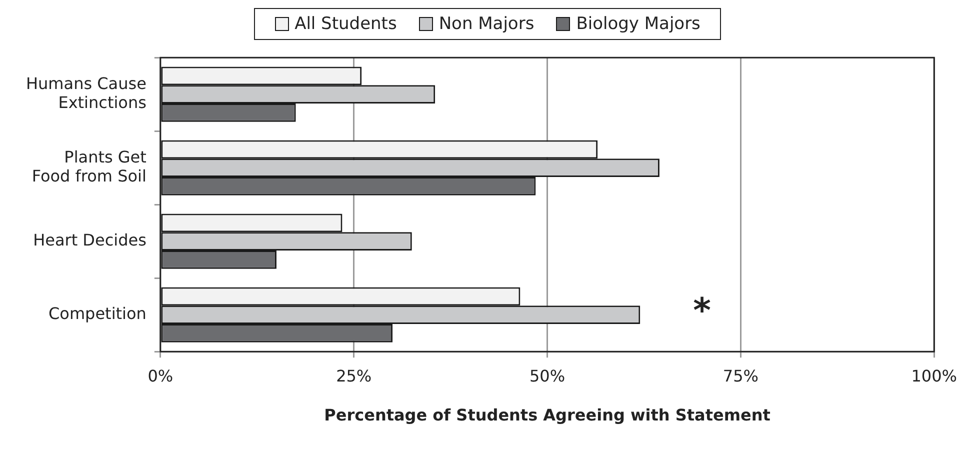 The height and width of the screenshot is (452, 975). What do you see at coordinates (354, 376) in the screenshot?
I see `x-tick-label: 25%` at bounding box center [354, 376].